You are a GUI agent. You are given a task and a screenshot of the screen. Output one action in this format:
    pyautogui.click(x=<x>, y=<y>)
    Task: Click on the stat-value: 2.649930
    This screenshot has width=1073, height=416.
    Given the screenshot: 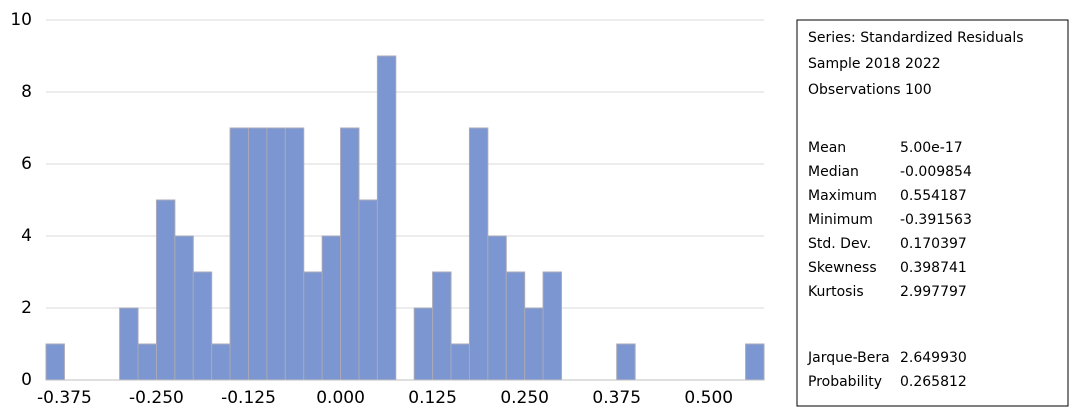 What is the action you would take?
    pyautogui.click(x=933, y=358)
    